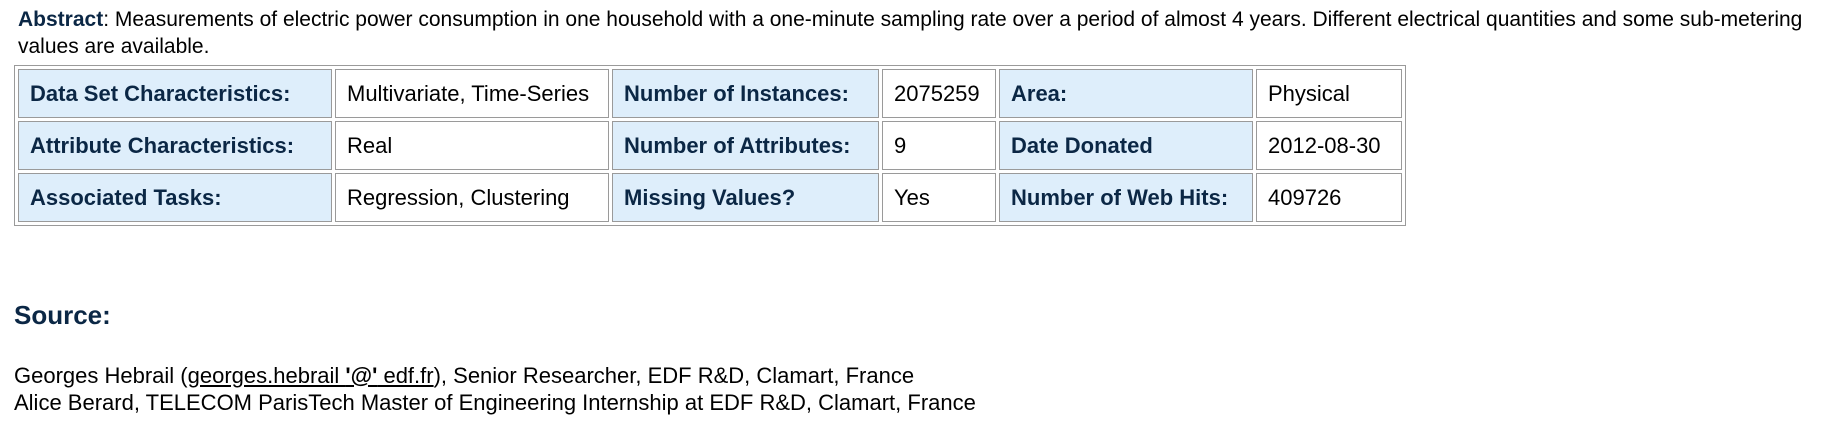 The image size is (1832, 430). What do you see at coordinates (62, 315) in the screenshot?
I see `source-heading: Source:` at bounding box center [62, 315].